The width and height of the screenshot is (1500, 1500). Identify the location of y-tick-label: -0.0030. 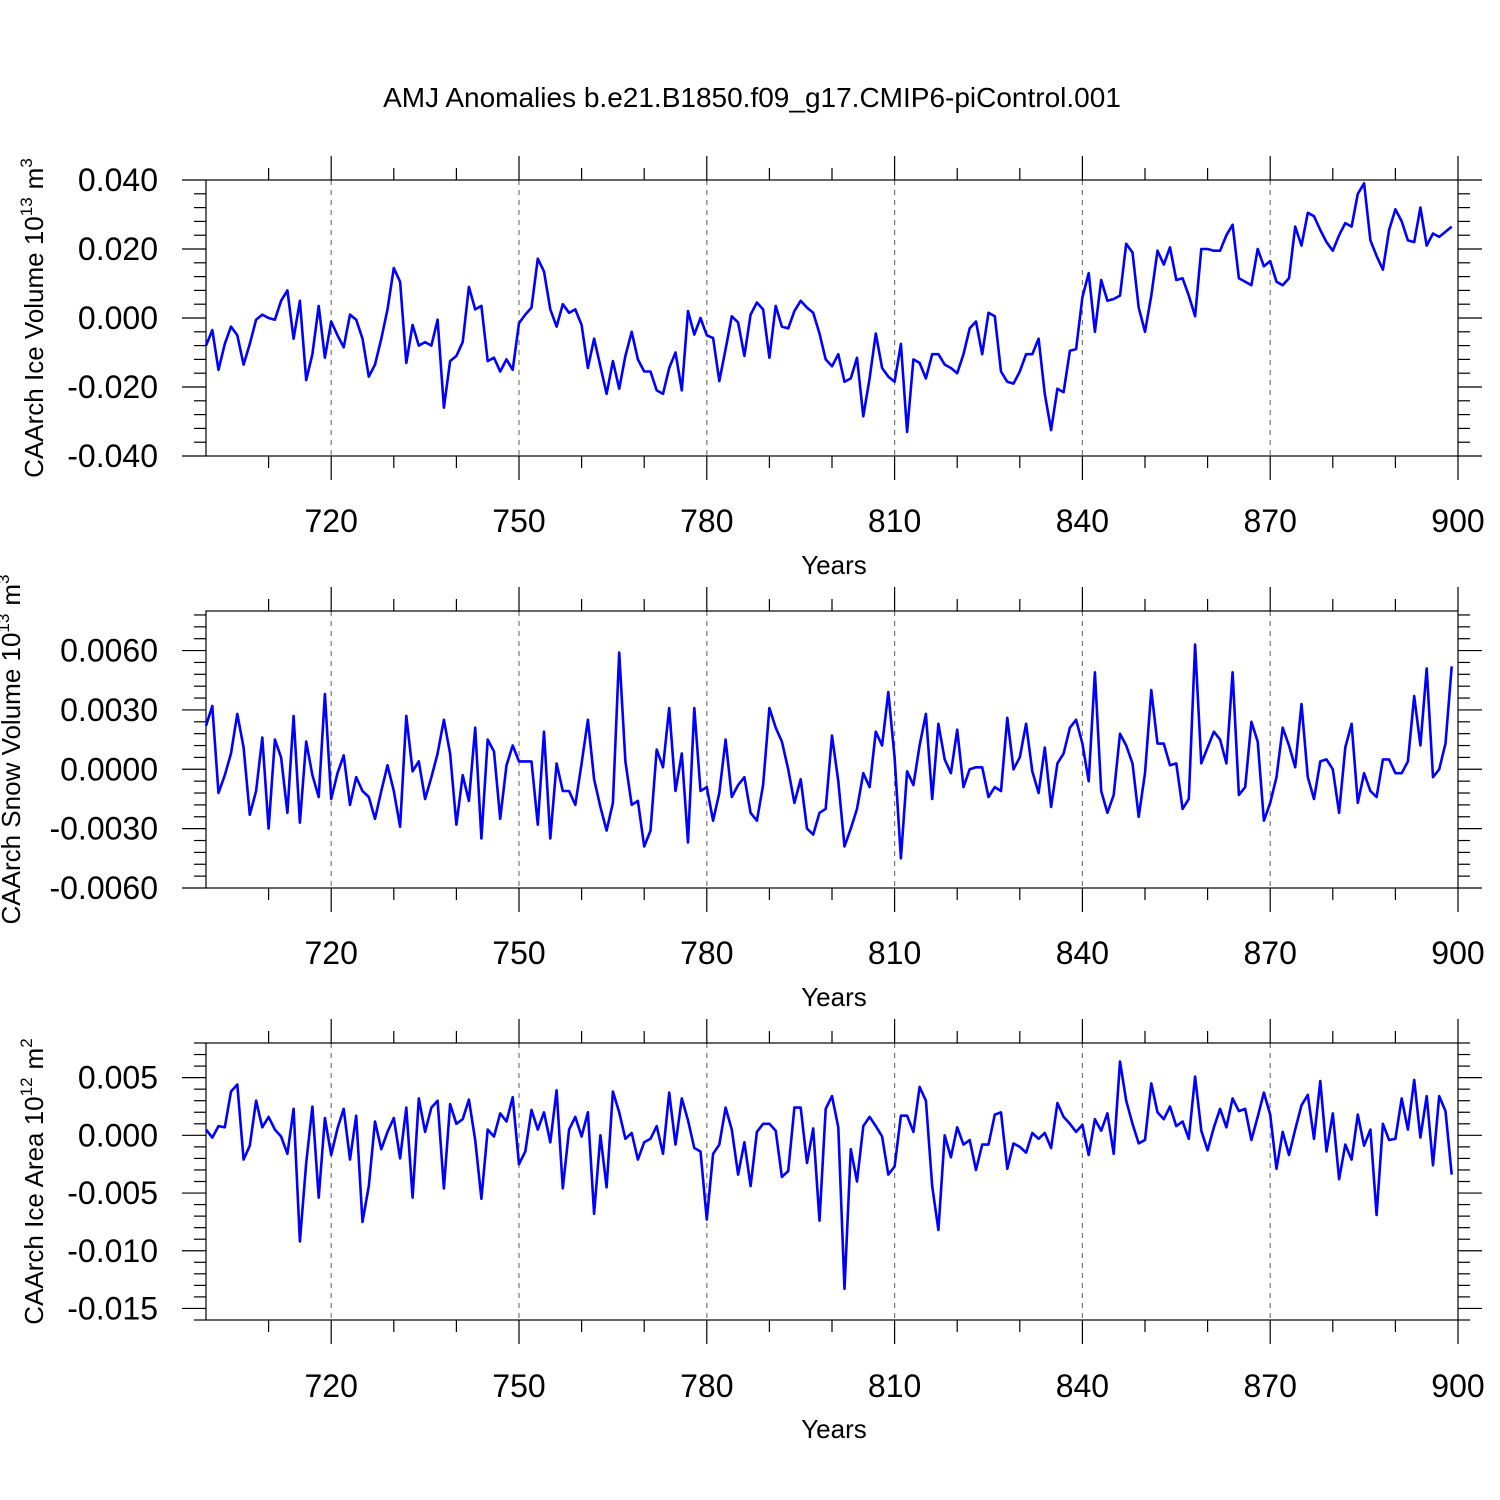
(103, 829).